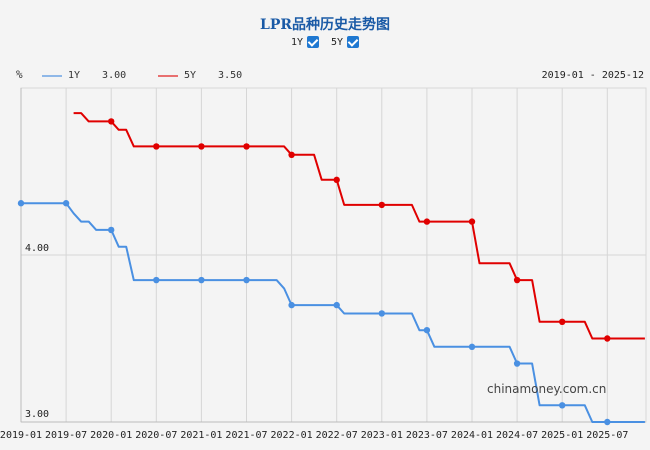 The height and width of the screenshot is (450, 650). Describe the element at coordinates (200, 75) in the screenshot. I see `legend-item-5y: 5Y 3.50` at that location.